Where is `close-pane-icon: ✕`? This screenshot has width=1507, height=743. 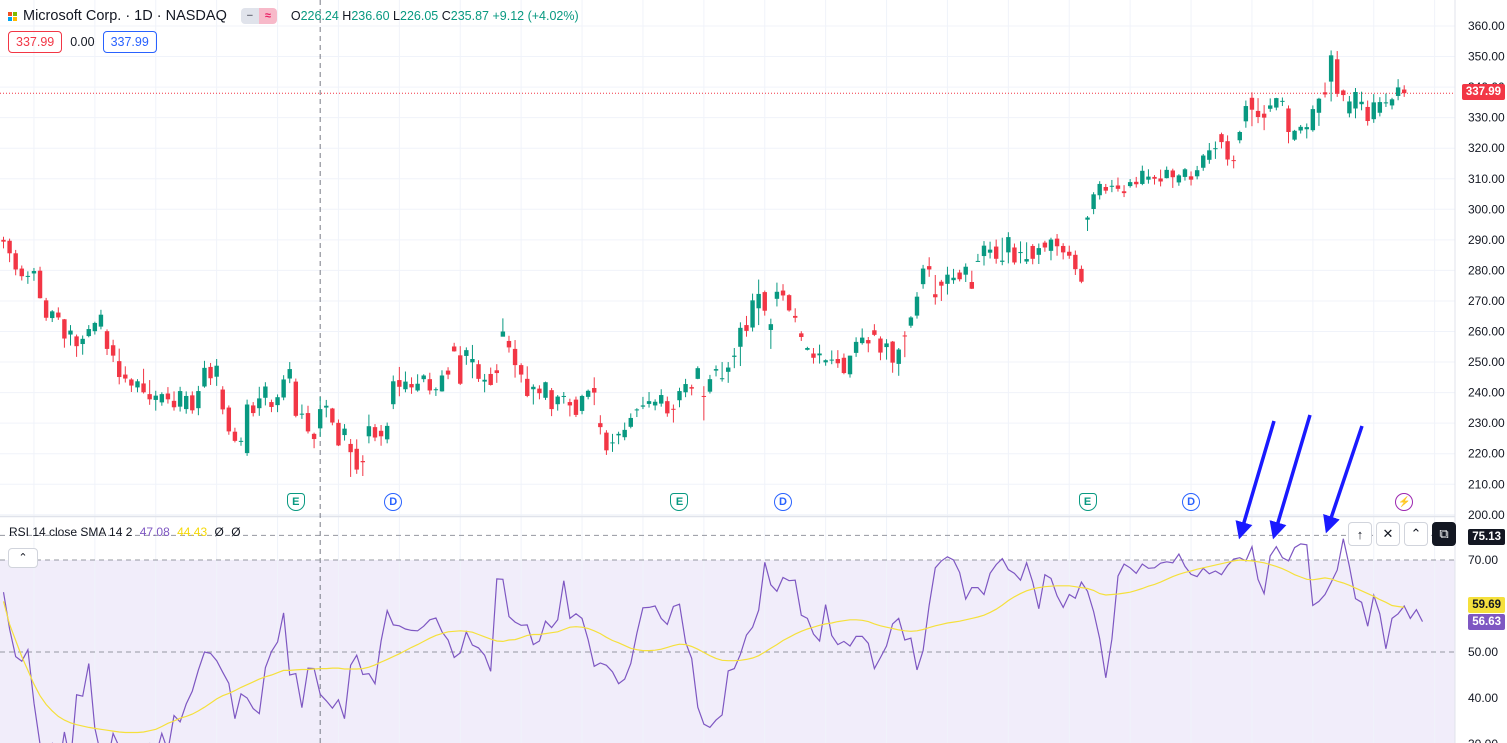
close-pane-icon: ✕ is located at coordinates (1388, 534).